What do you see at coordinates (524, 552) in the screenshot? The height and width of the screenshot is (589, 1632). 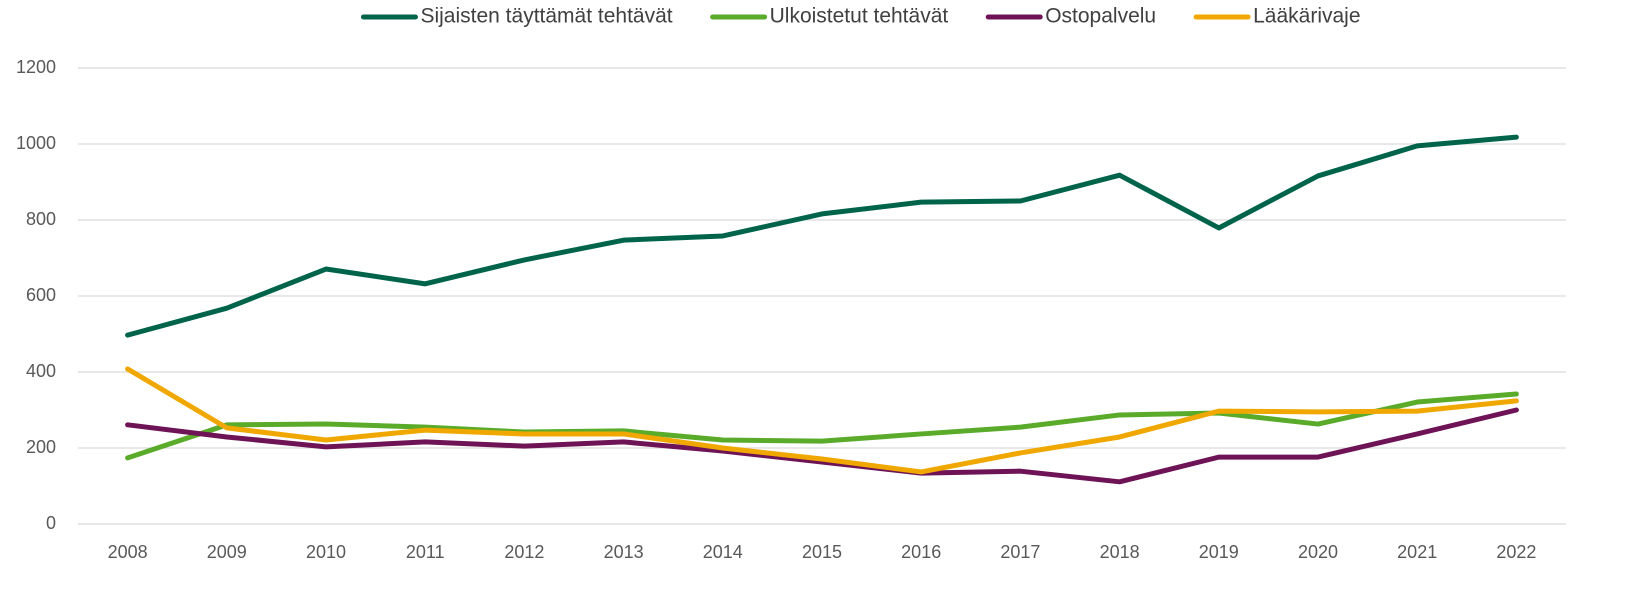 I see `x-tick-label: 2012` at bounding box center [524, 552].